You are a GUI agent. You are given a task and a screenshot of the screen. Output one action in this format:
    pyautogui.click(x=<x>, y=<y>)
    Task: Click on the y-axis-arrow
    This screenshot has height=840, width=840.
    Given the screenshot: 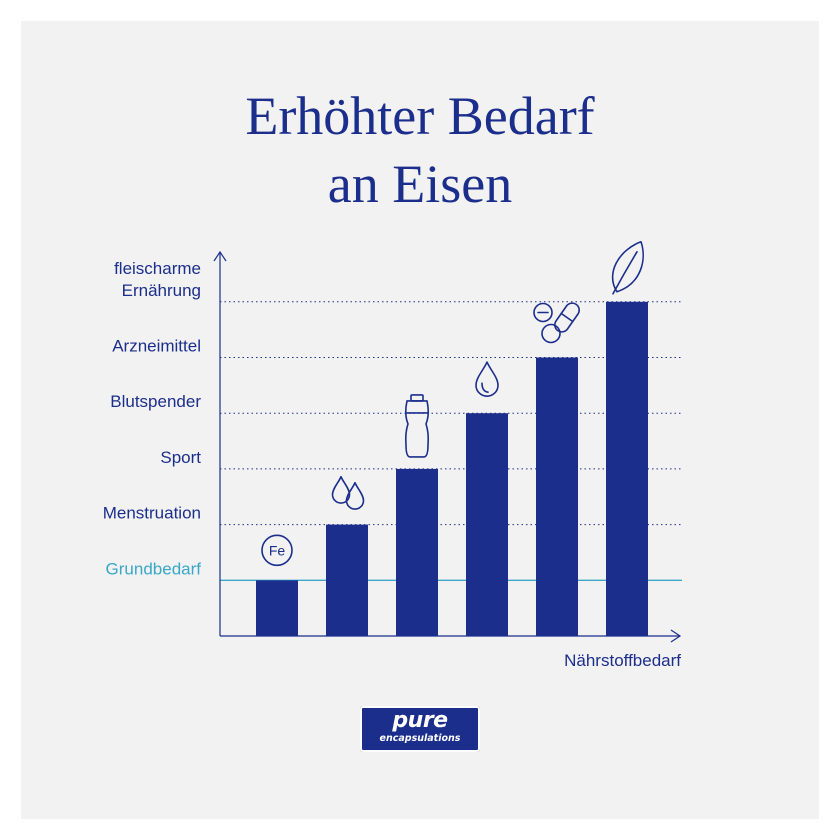 What is the action you would take?
    pyautogui.click(x=220, y=256)
    